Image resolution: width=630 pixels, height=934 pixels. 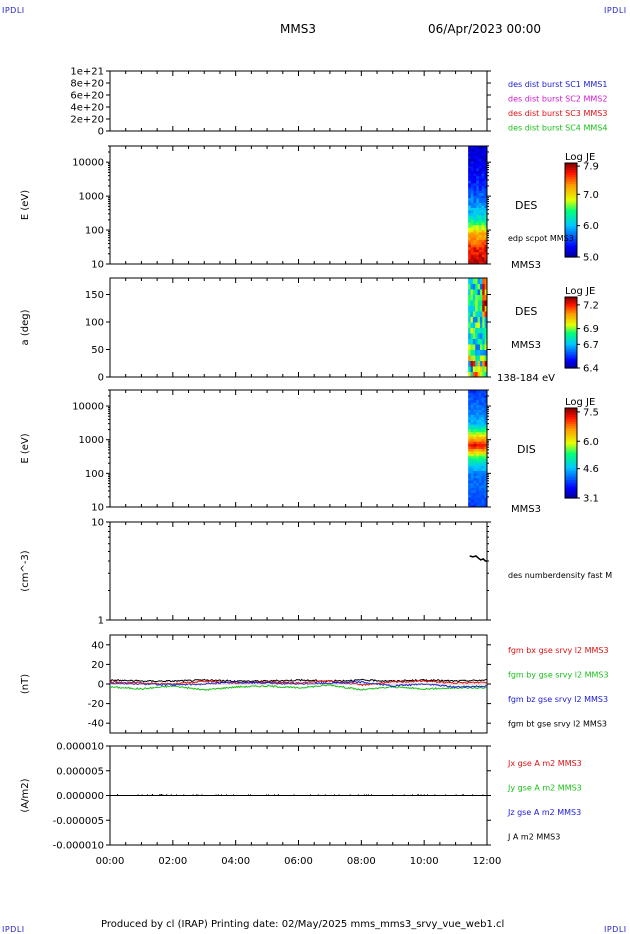 What do you see at coordinates (526, 265) in the screenshot?
I see `spacecraft-label: MMS3` at bounding box center [526, 265].